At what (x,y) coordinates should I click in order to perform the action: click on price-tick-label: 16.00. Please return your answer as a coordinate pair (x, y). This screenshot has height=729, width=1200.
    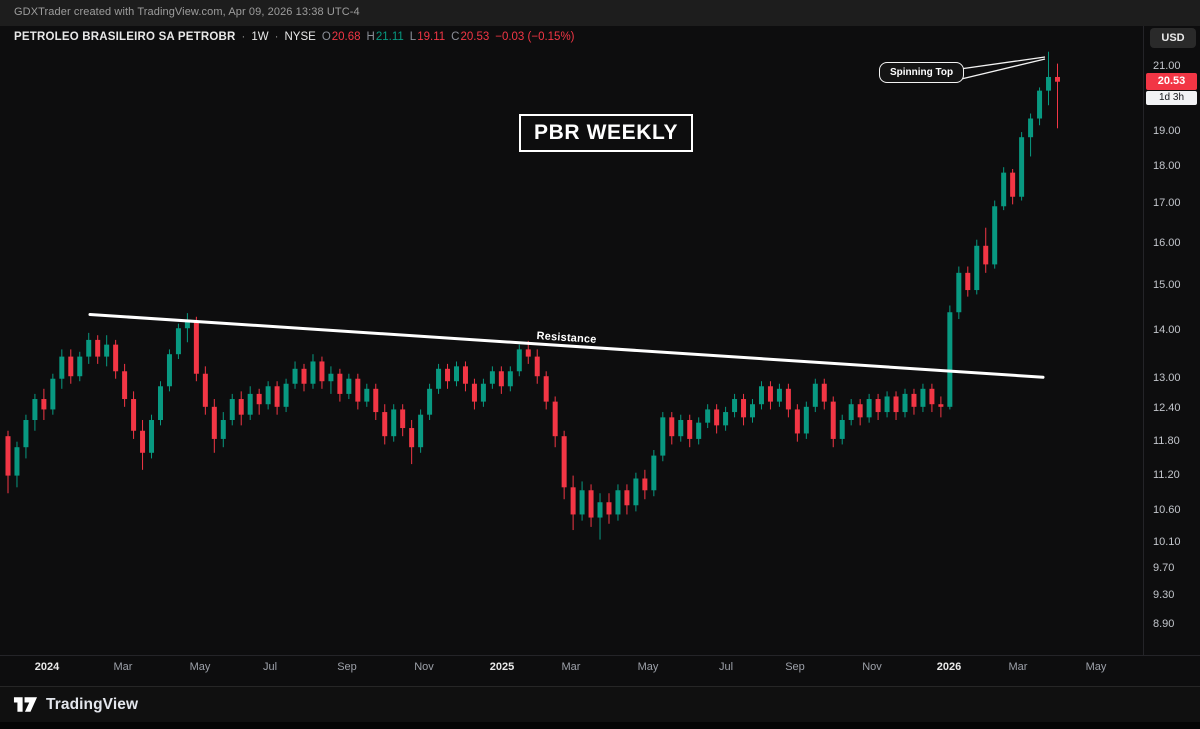
    Looking at the image, I should click on (1167, 242).